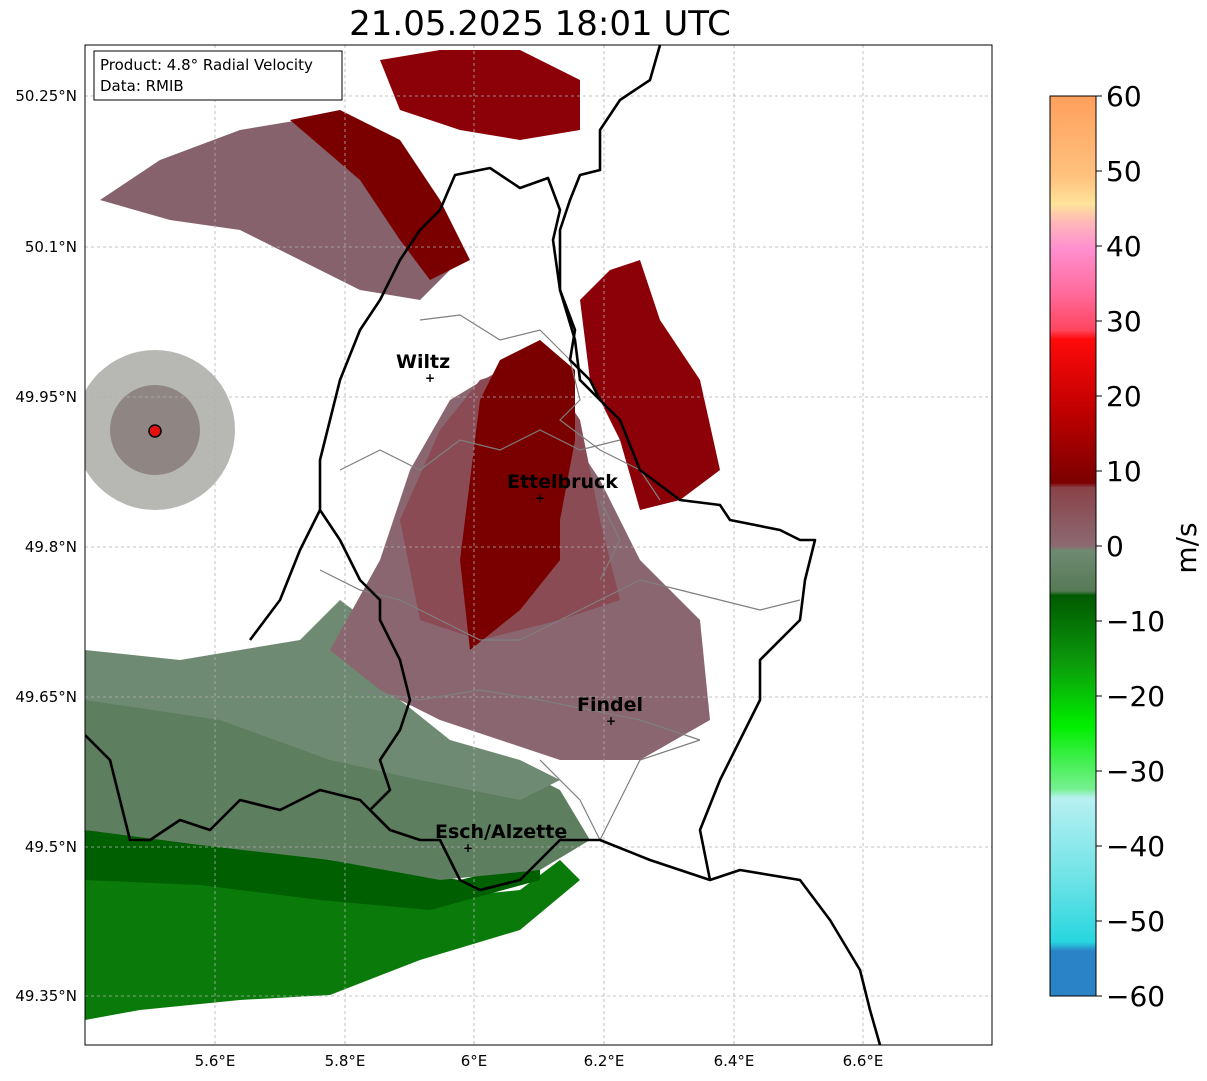 The height and width of the screenshot is (1081, 1207). Describe the element at coordinates (46, 697) in the screenshot. I see `y-tick-label: 49.65°N` at that location.